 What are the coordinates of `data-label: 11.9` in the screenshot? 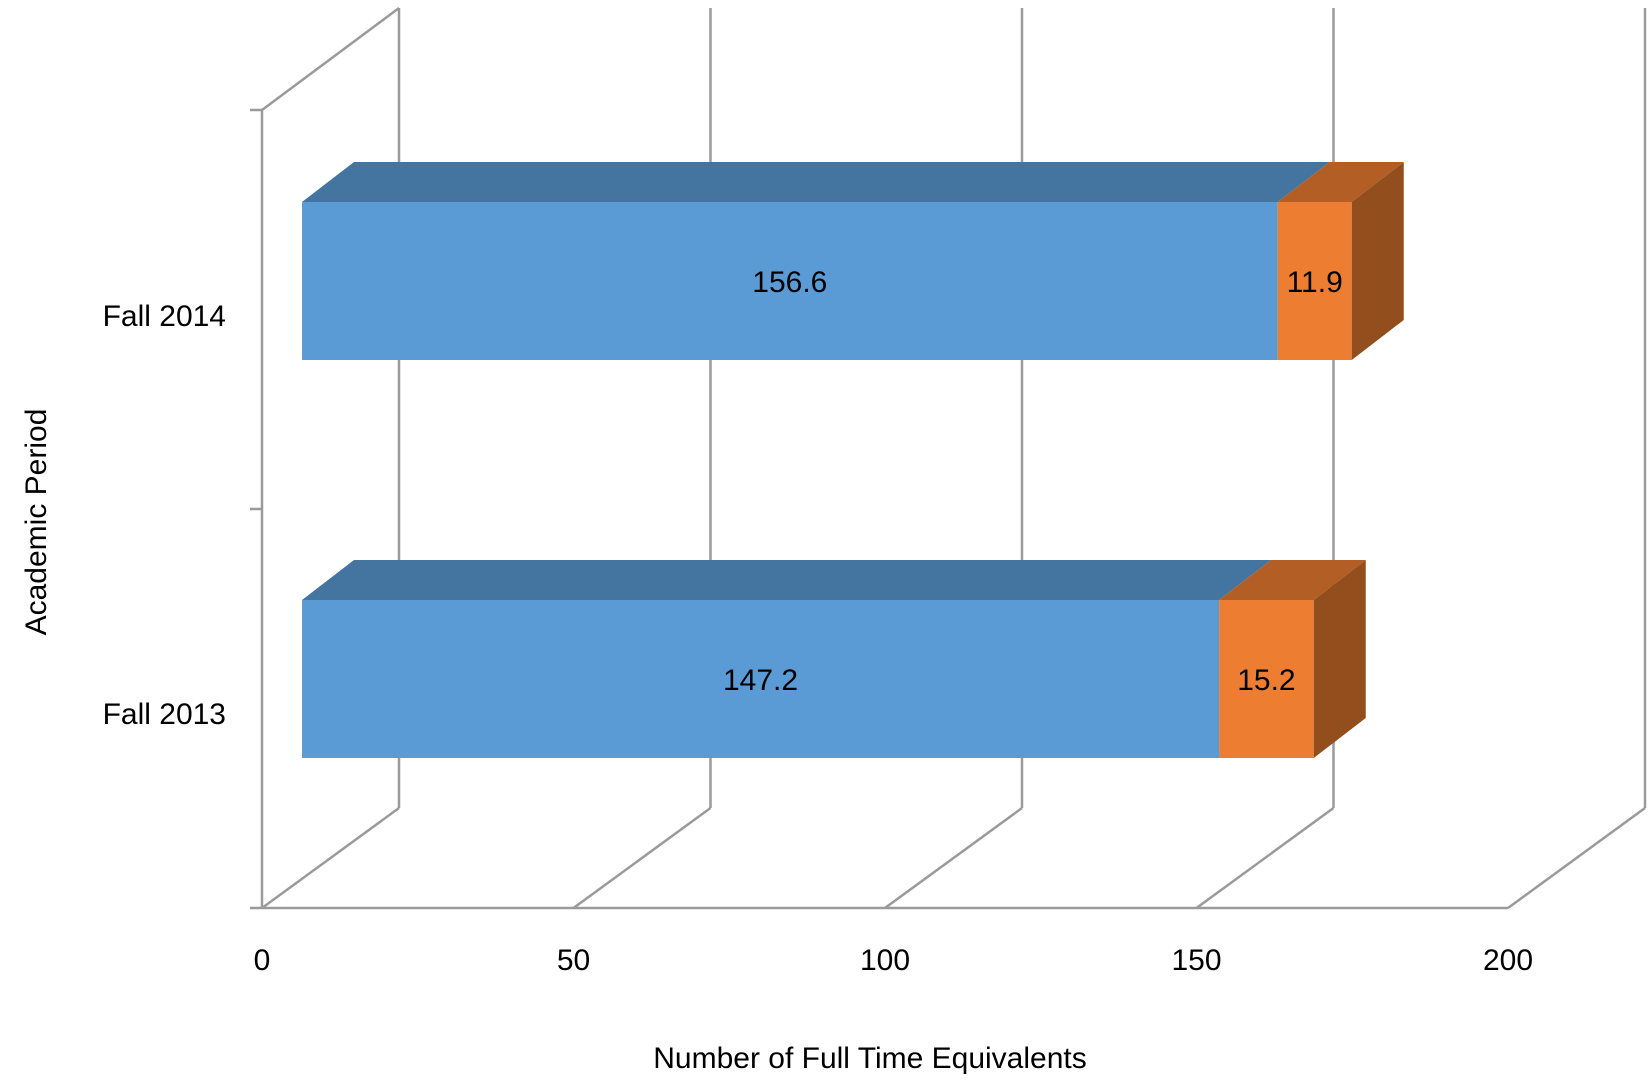 It's located at (1315, 282).